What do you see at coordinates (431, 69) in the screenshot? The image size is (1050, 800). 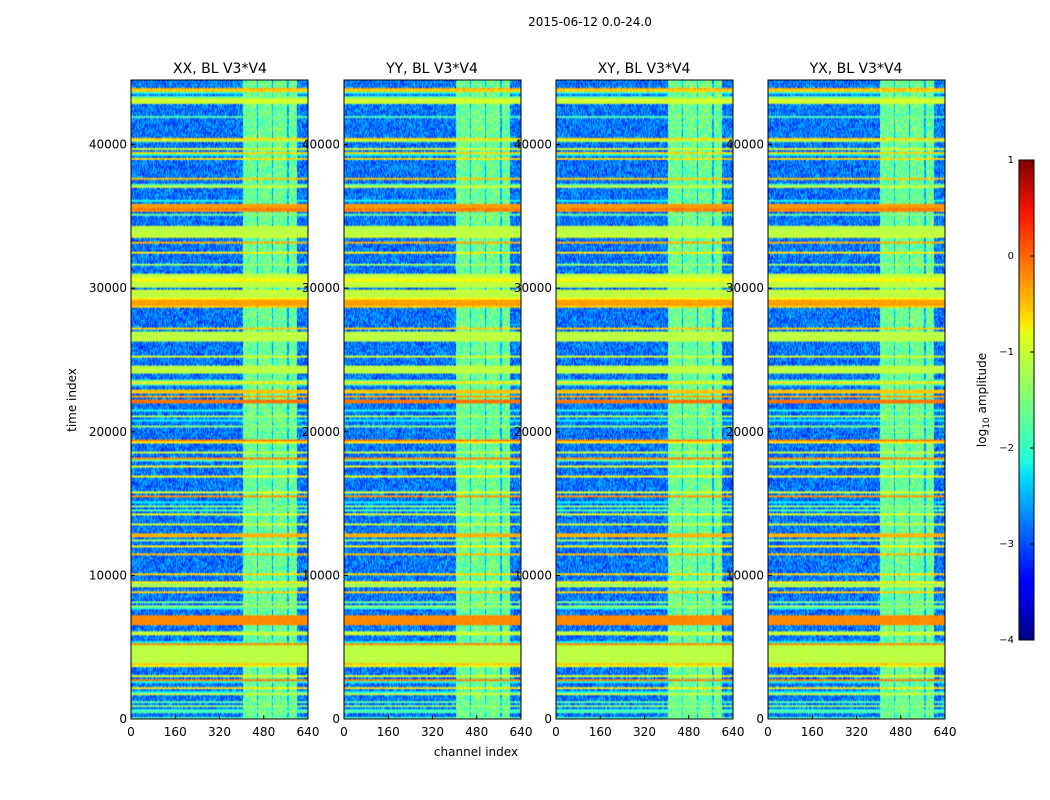 I see `panel-title: YY, BL V3*V4` at bounding box center [431, 69].